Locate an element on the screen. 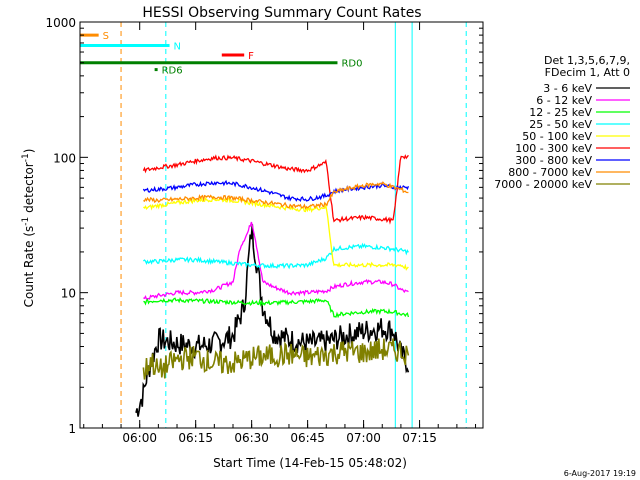 The width and height of the screenshot is (640, 480). x-tick-label: 06:30 is located at coordinates (251, 438).